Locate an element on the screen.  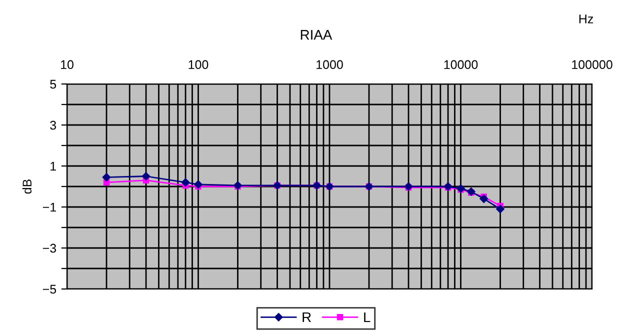
y-tick-label: 1 is located at coordinates (53, 166).